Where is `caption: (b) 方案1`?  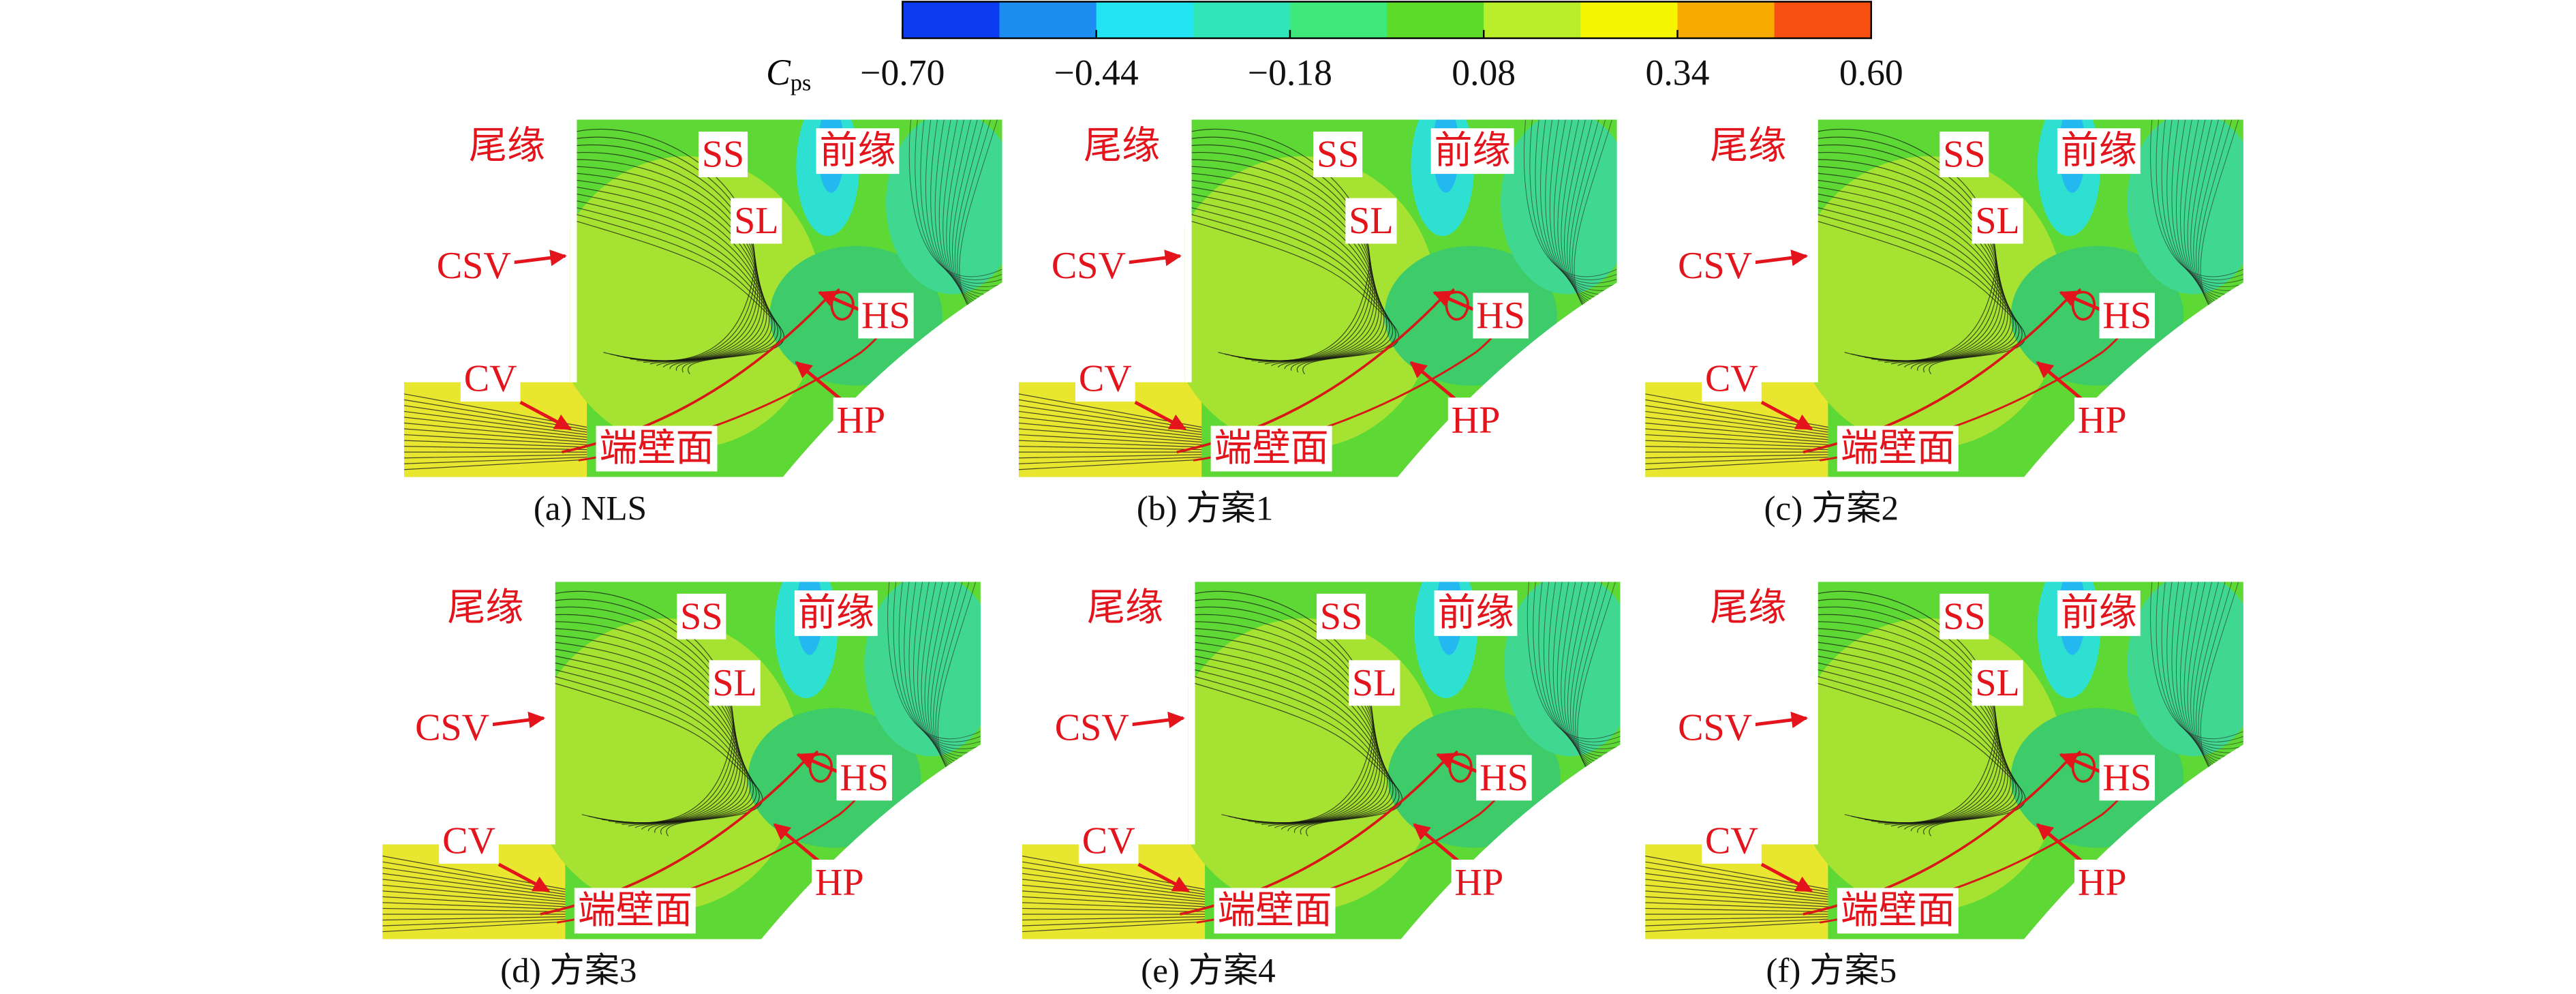
caption: (b) 方案1 is located at coordinates (1205, 509).